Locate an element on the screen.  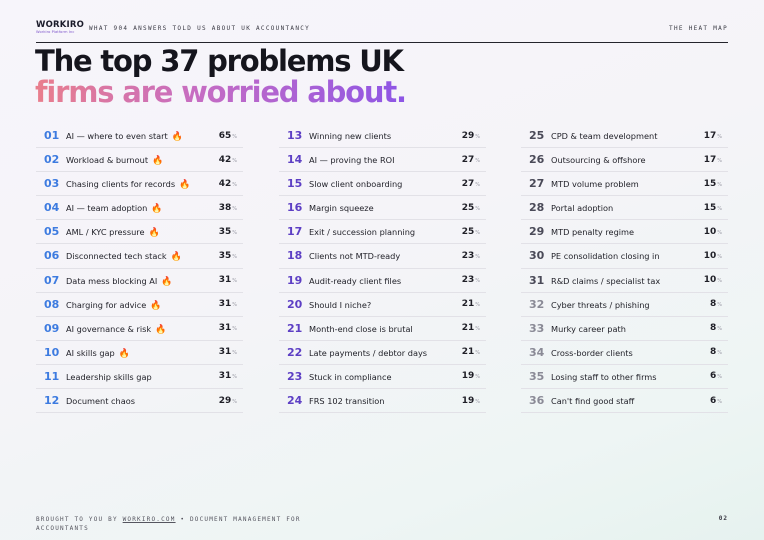
rank-number: 10 is located at coordinates (52, 352).